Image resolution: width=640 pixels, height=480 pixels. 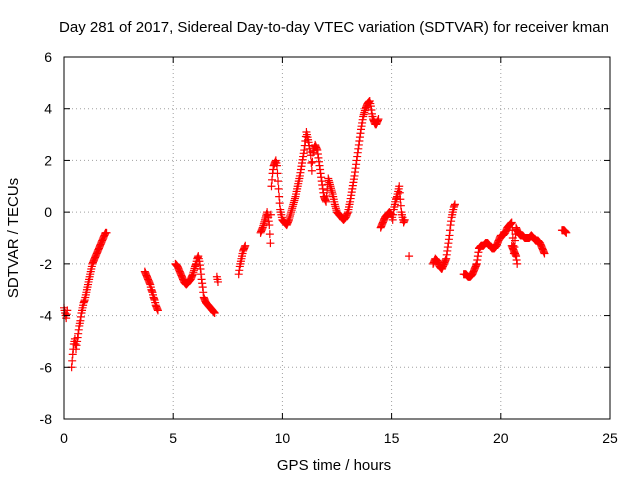 I want to click on y-tick-label: 6, so click(x=48, y=57).